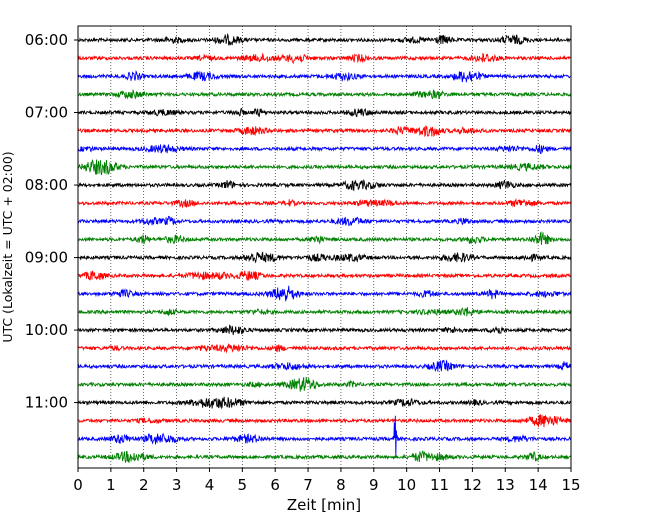 Image resolution: width=650 pixels, height=524 pixels. What do you see at coordinates (78, 485) in the screenshot?
I see `x-tick-label-0: 0` at bounding box center [78, 485].